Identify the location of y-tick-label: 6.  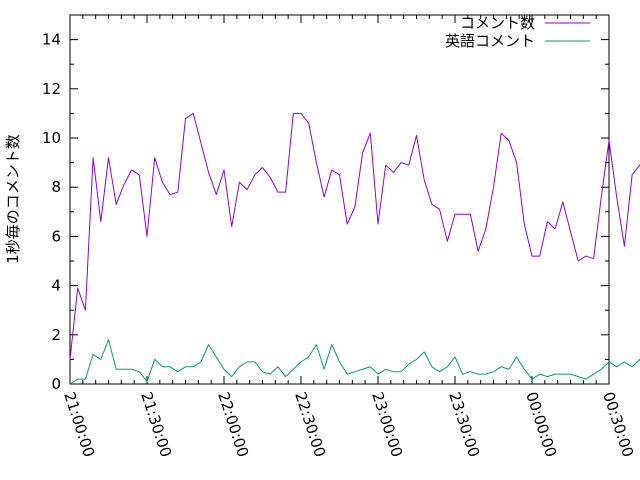
(56, 236).